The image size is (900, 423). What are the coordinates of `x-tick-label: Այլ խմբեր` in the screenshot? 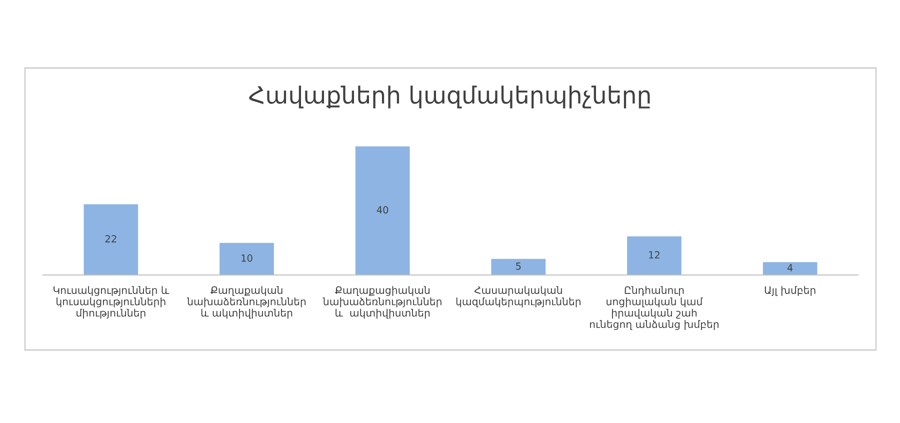 It's located at (790, 291).